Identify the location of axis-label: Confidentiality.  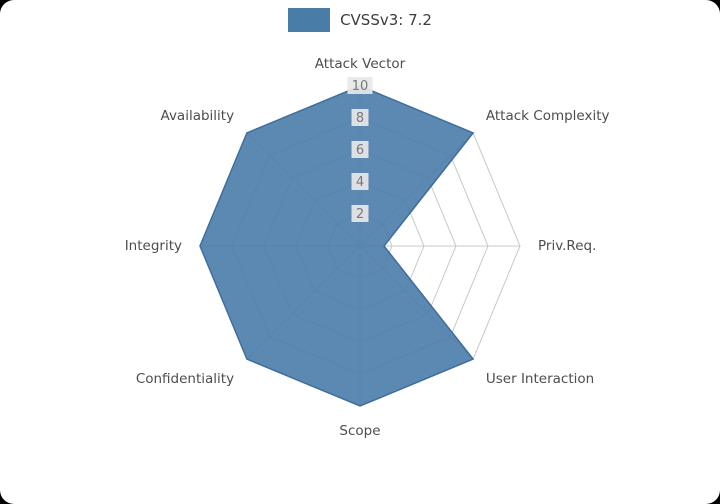
(185, 379).